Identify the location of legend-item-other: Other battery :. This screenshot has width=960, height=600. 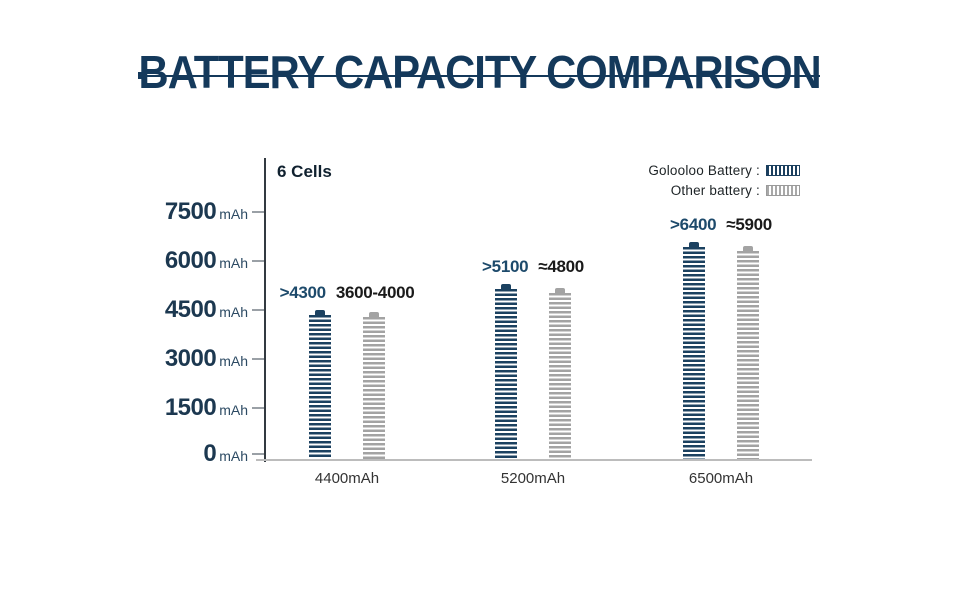
(724, 190).